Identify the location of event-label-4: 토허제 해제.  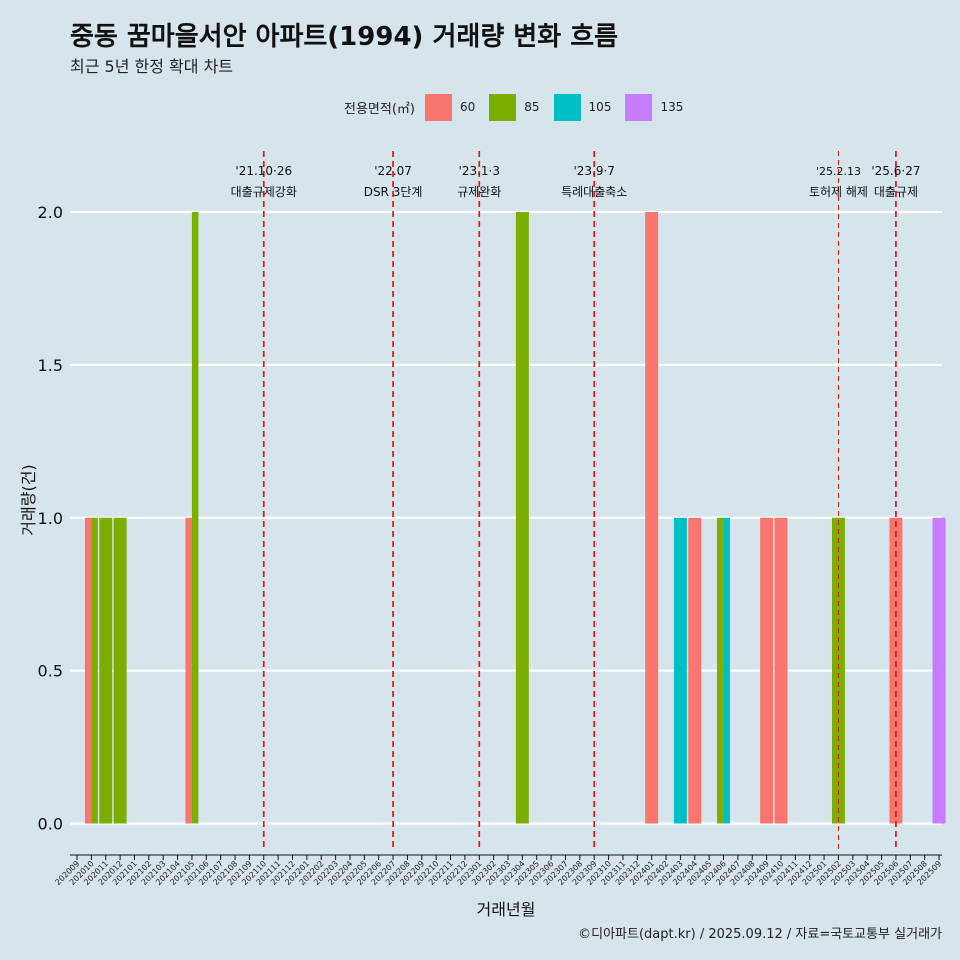
(838, 192).